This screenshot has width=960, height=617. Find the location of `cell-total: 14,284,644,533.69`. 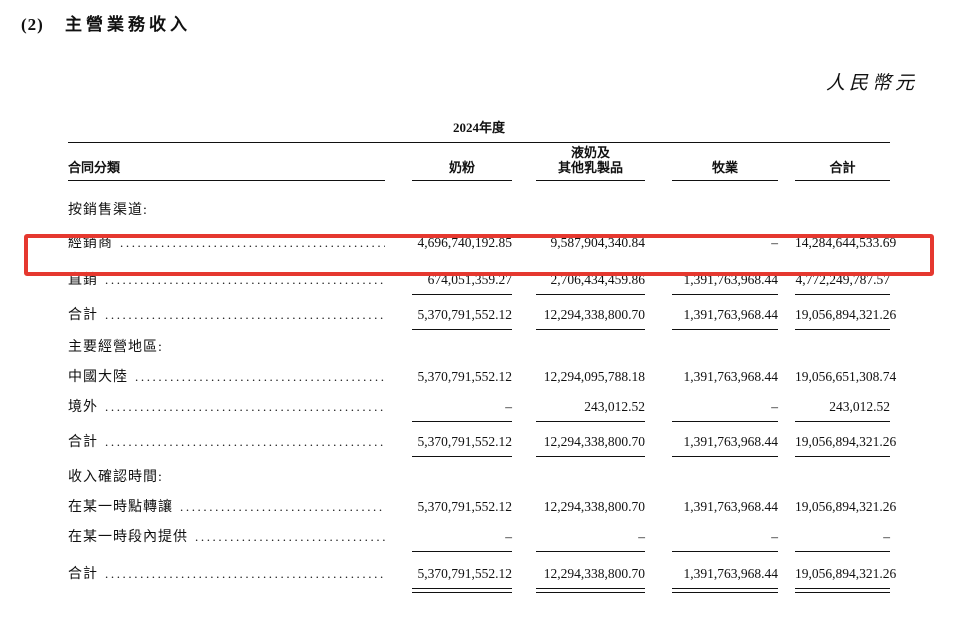

cell-total: 14,284,644,533.69 is located at coordinates (846, 242).